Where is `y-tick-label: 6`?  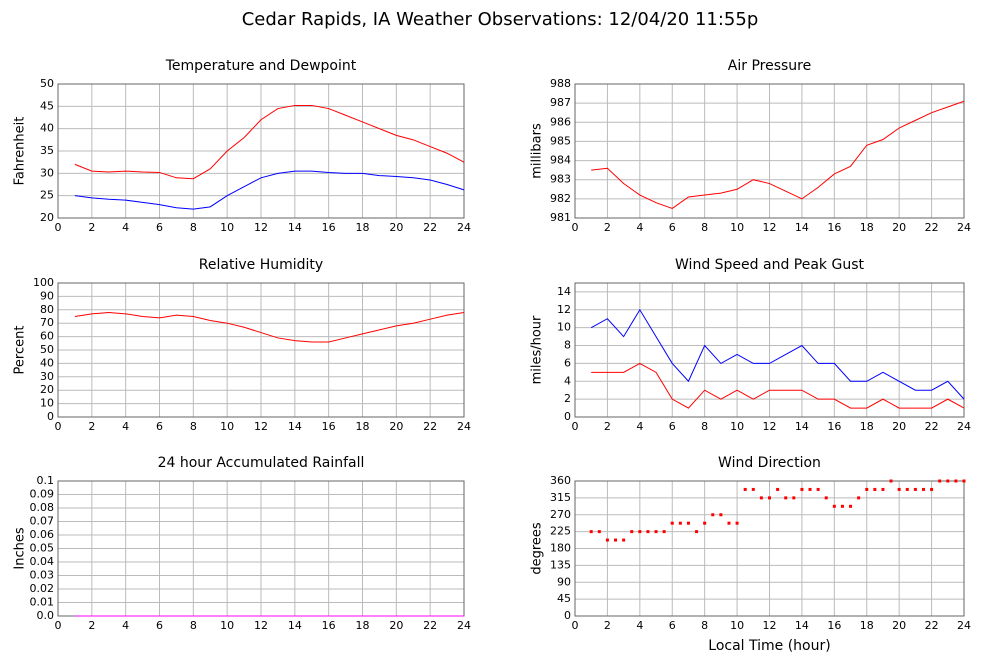
y-tick-label: 6 is located at coordinates (567, 362).